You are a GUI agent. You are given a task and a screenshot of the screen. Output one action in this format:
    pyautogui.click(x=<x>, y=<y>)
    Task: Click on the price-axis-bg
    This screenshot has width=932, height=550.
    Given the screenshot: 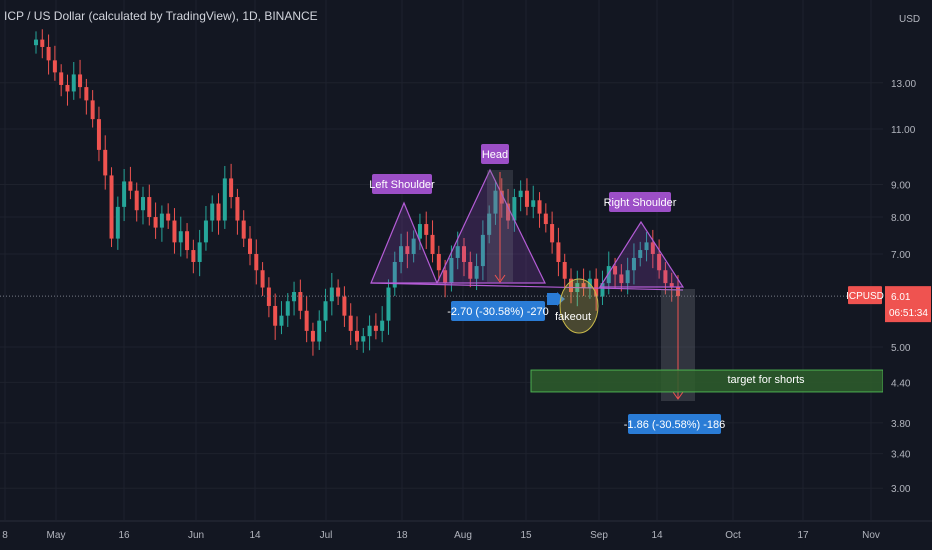 What is the action you would take?
    pyautogui.click(x=907, y=260)
    